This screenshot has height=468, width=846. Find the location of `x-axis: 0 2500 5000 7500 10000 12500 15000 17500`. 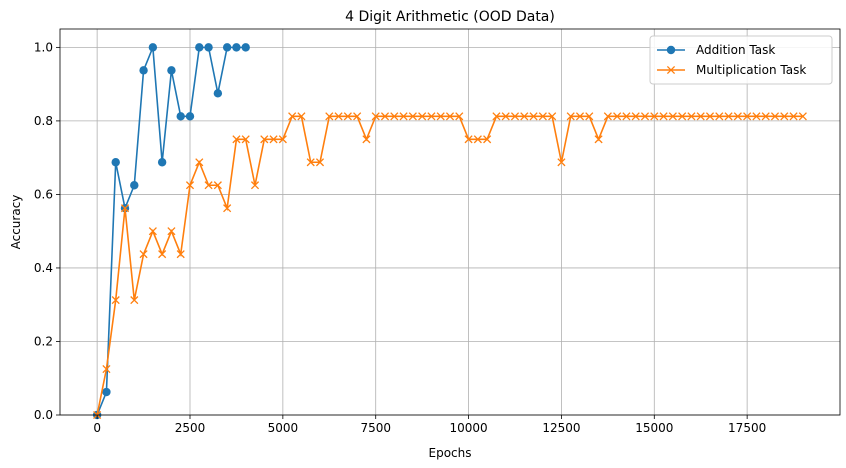

x-axis: 0 2500 5000 7500 10000 12500 15000 17500 is located at coordinates (429, 425).